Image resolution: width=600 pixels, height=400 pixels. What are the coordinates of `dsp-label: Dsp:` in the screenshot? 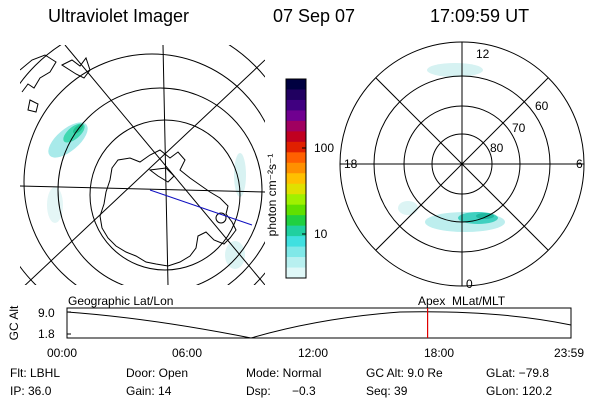 It's located at (258, 391).